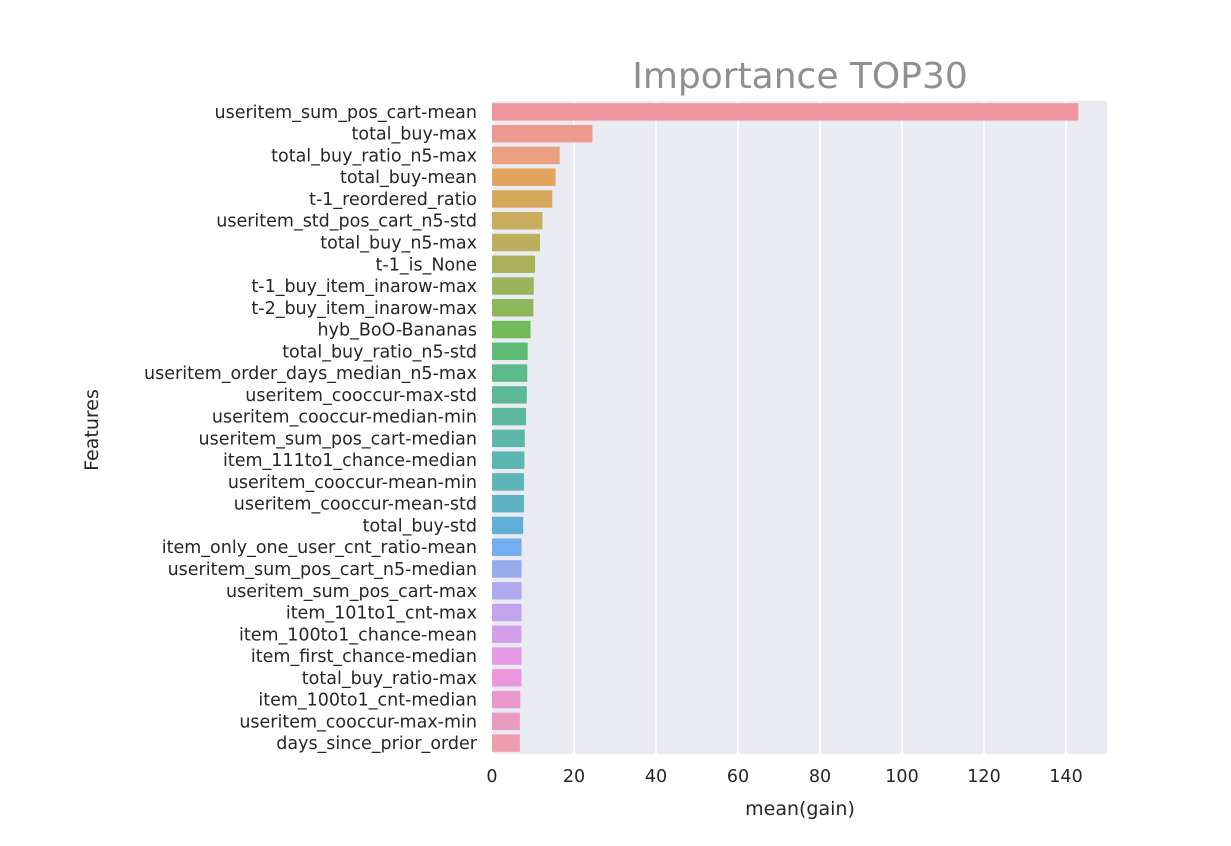 This screenshot has width=1231, height=846. I want to click on y-tick-label: useritem_cooccur-mean-min, so click(352, 483).